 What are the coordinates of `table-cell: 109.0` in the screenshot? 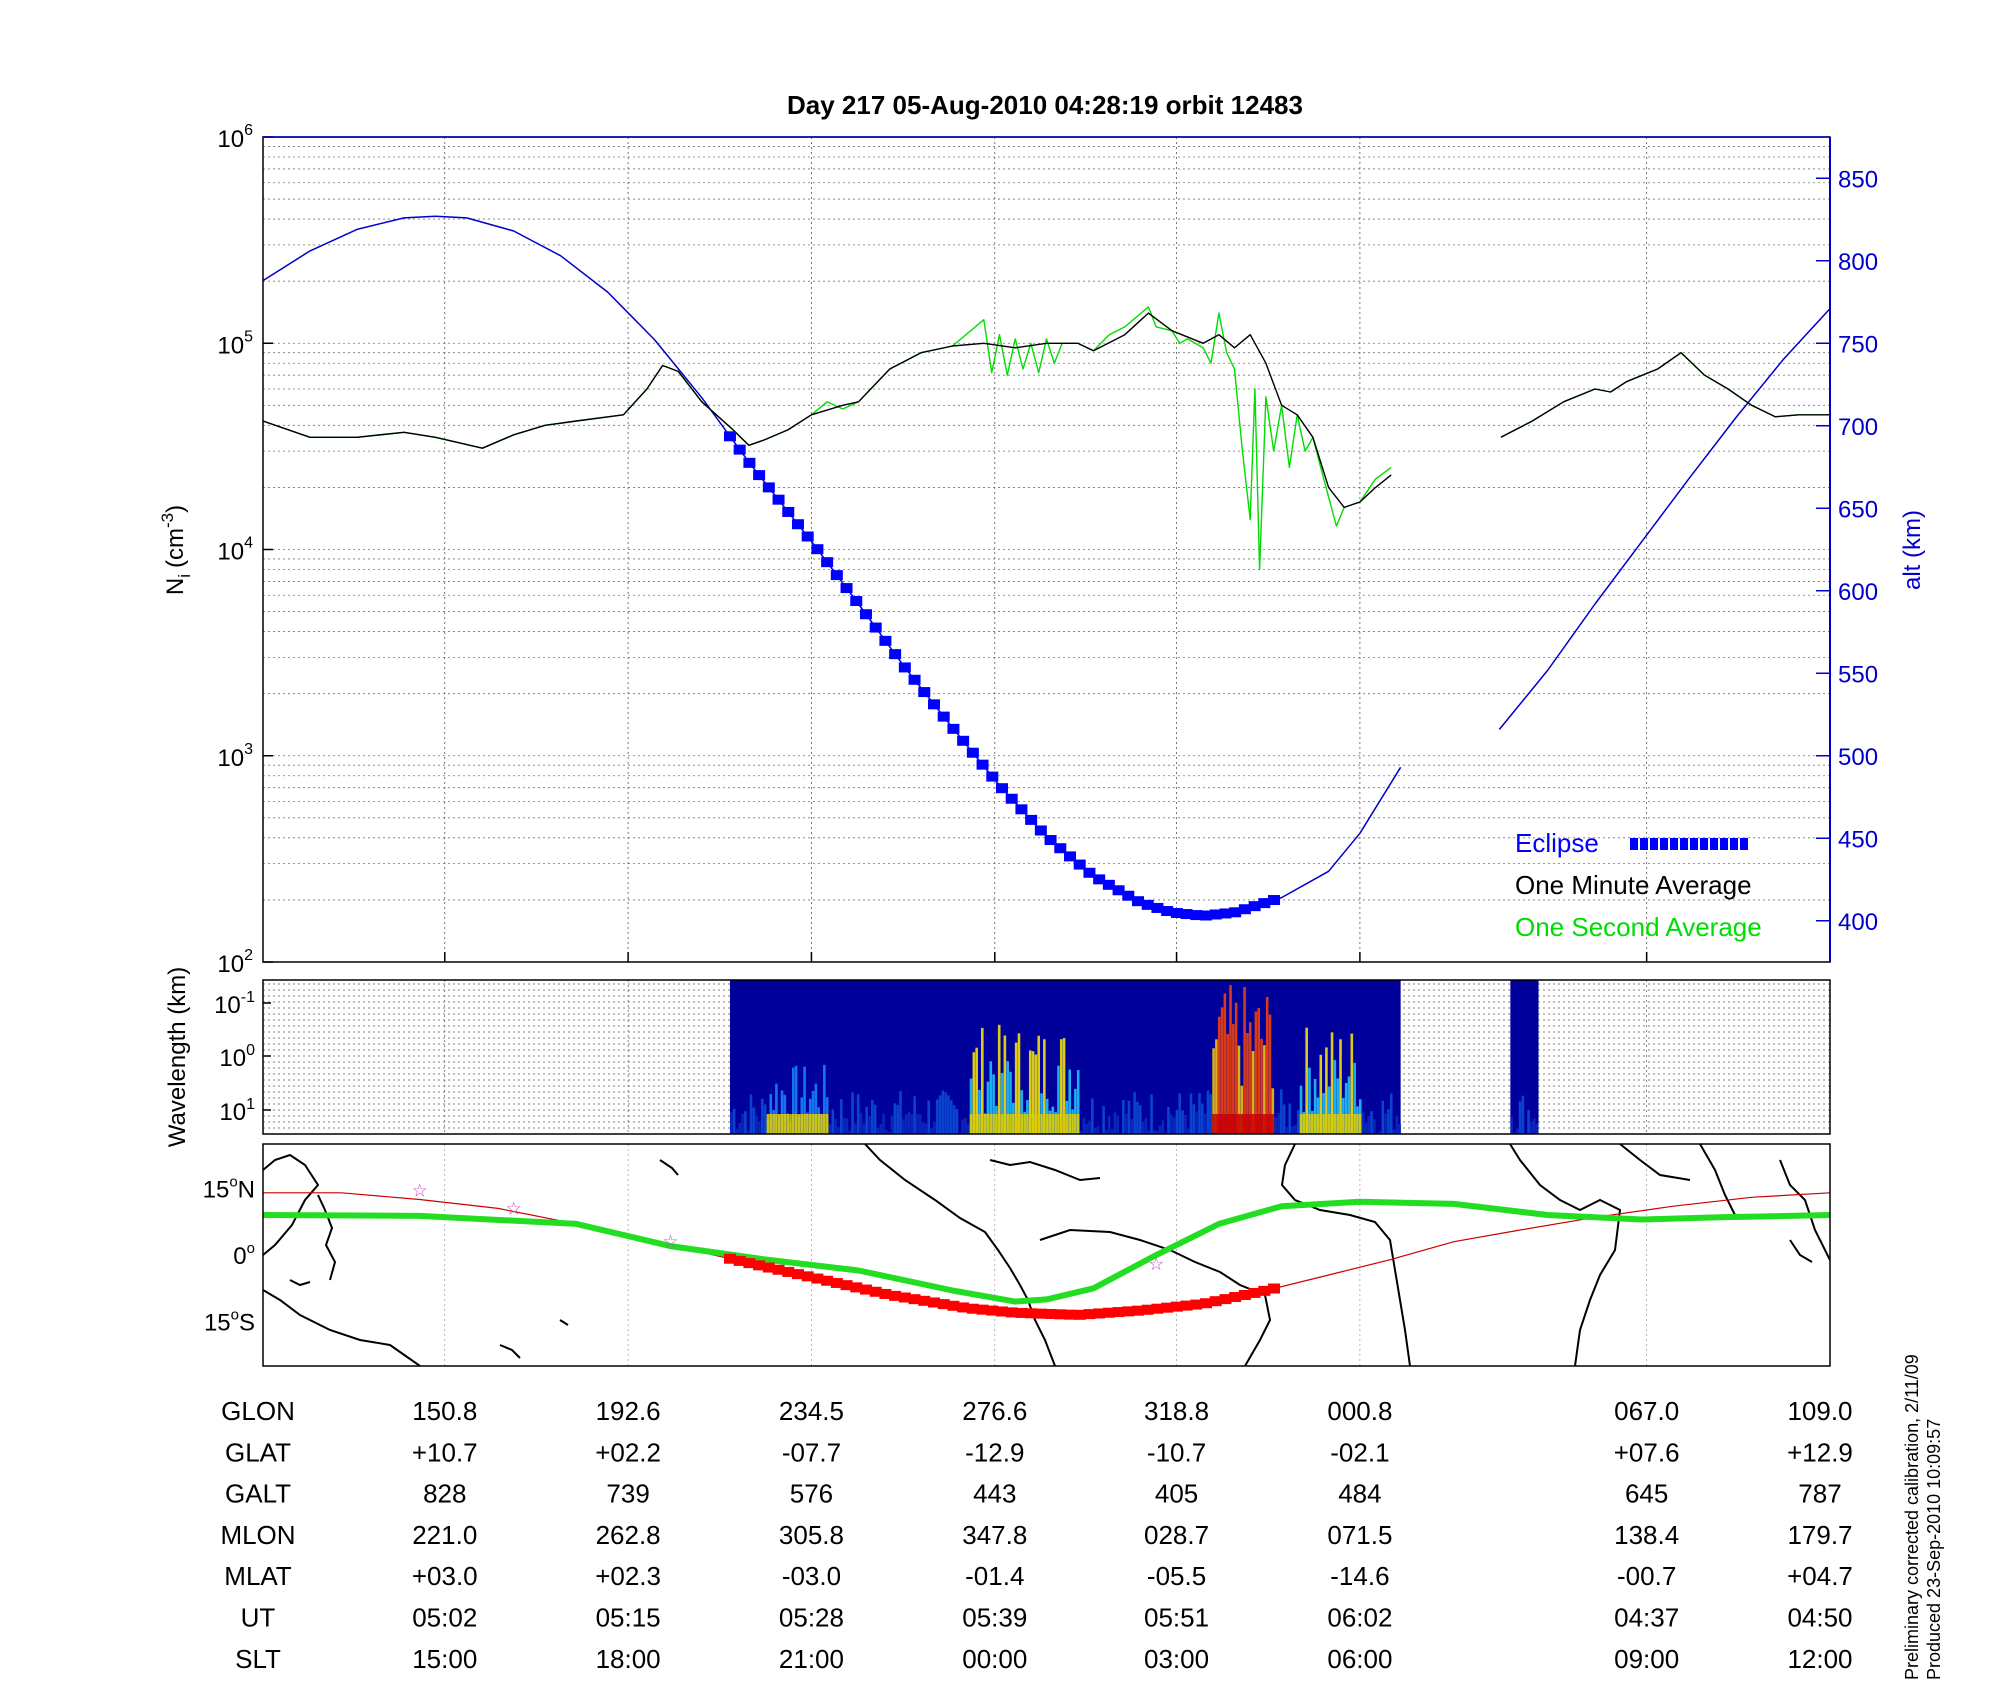 It's located at (1819, 1411).